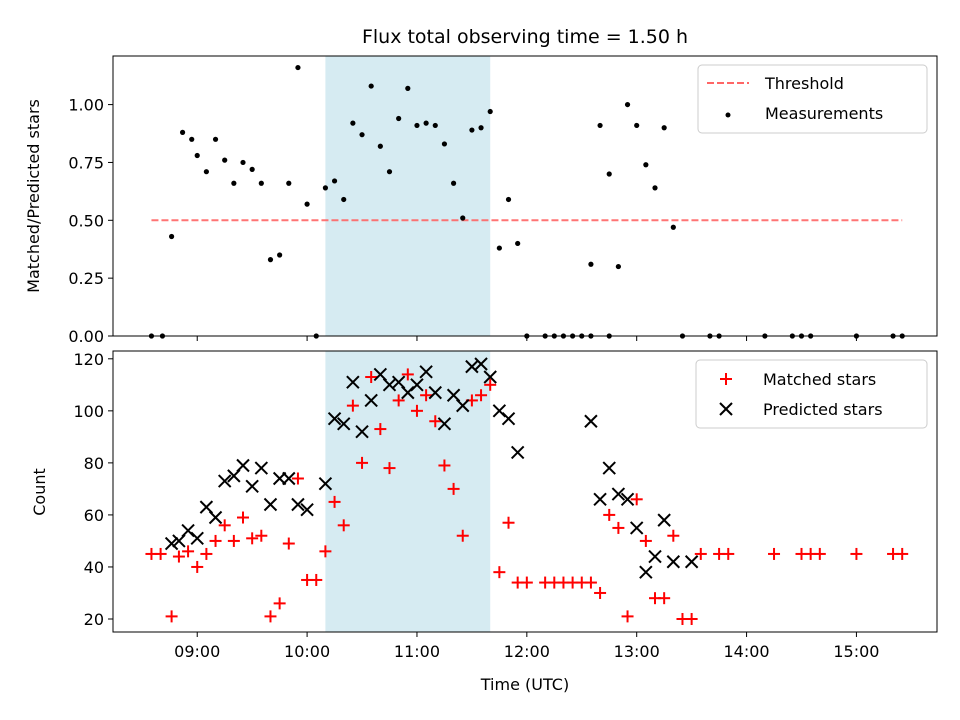  Describe the element at coordinates (86, 278) in the screenshot. I see `y-tick-label: 0.25` at that location.